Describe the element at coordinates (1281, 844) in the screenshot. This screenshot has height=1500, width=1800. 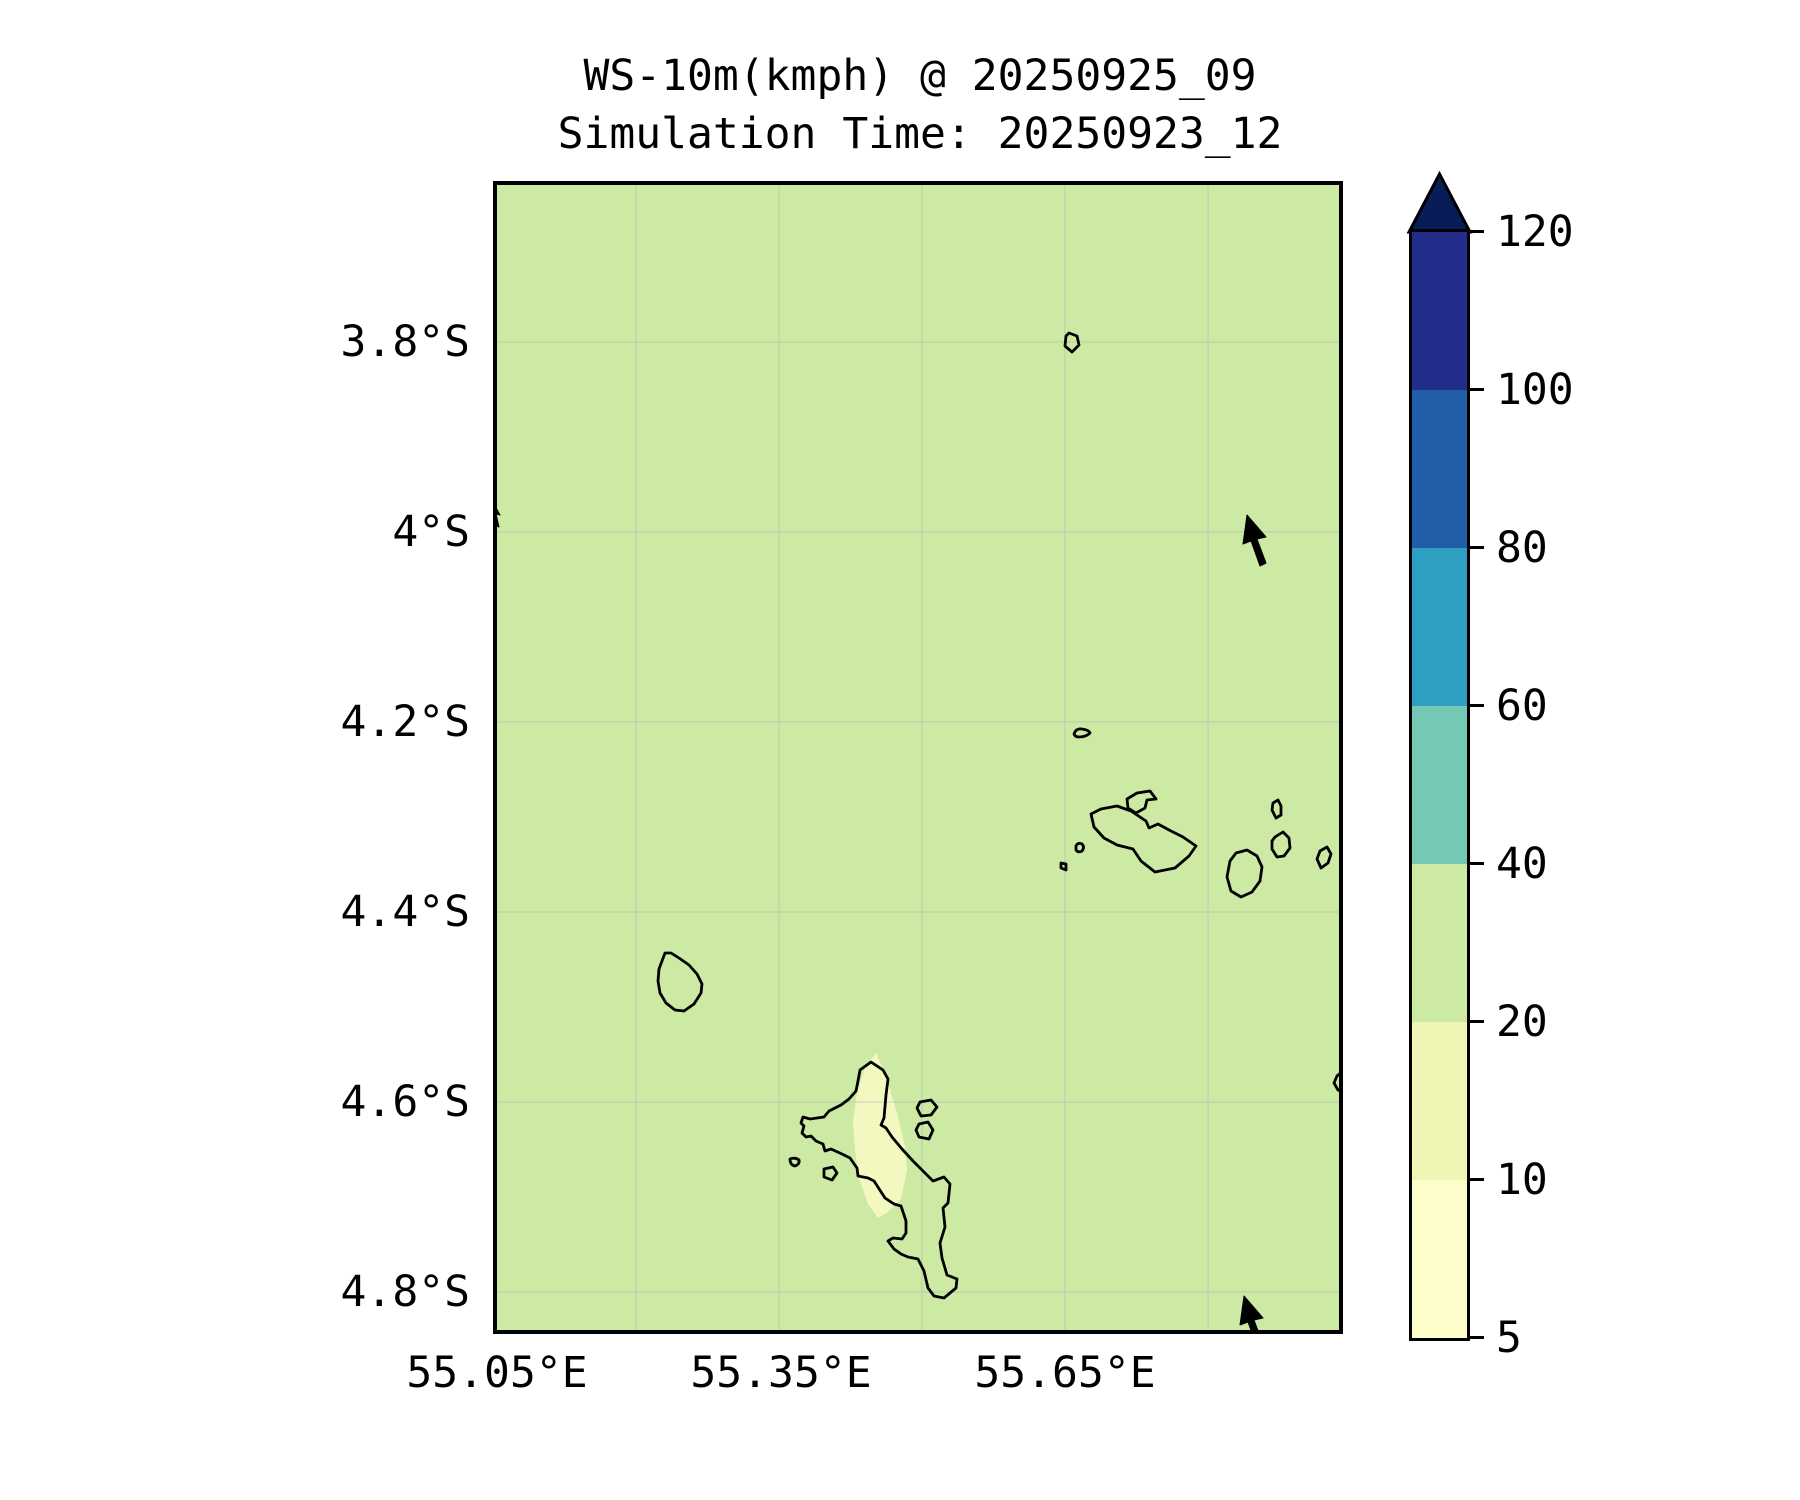
I see `island-outline-felicite` at that location.